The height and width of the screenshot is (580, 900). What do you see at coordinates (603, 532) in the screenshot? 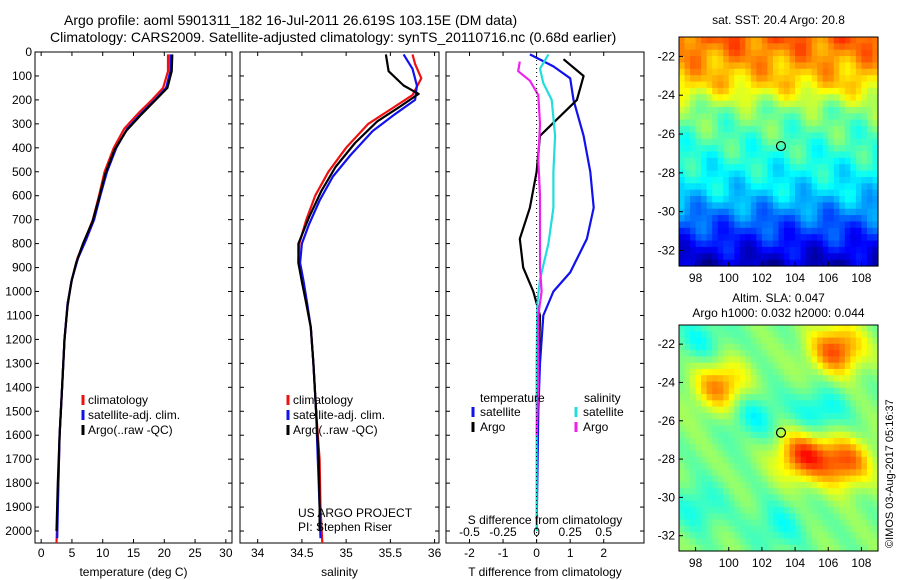
I see `salinity-diff-tick-label: 0.5` at bounding box center [603, 532].